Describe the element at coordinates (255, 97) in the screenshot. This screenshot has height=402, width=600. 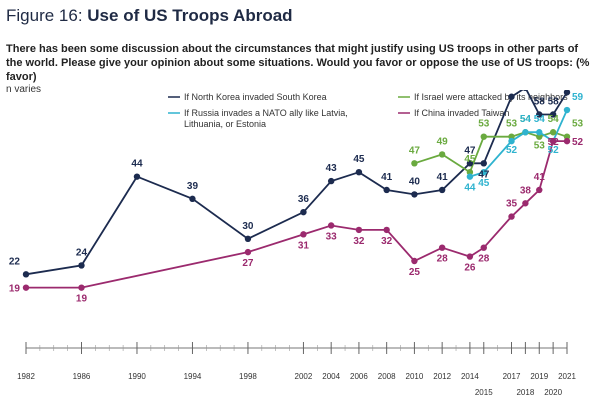
I see `legend-label: If North Korea invaded South Korea` at that location.